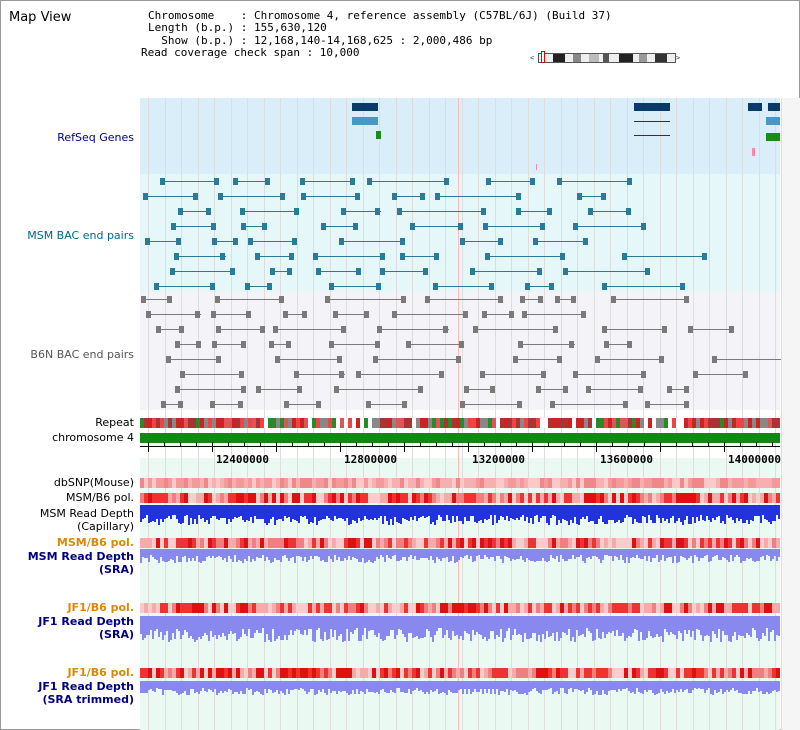  I want to click on chromosome-bar, so click(460, 438).